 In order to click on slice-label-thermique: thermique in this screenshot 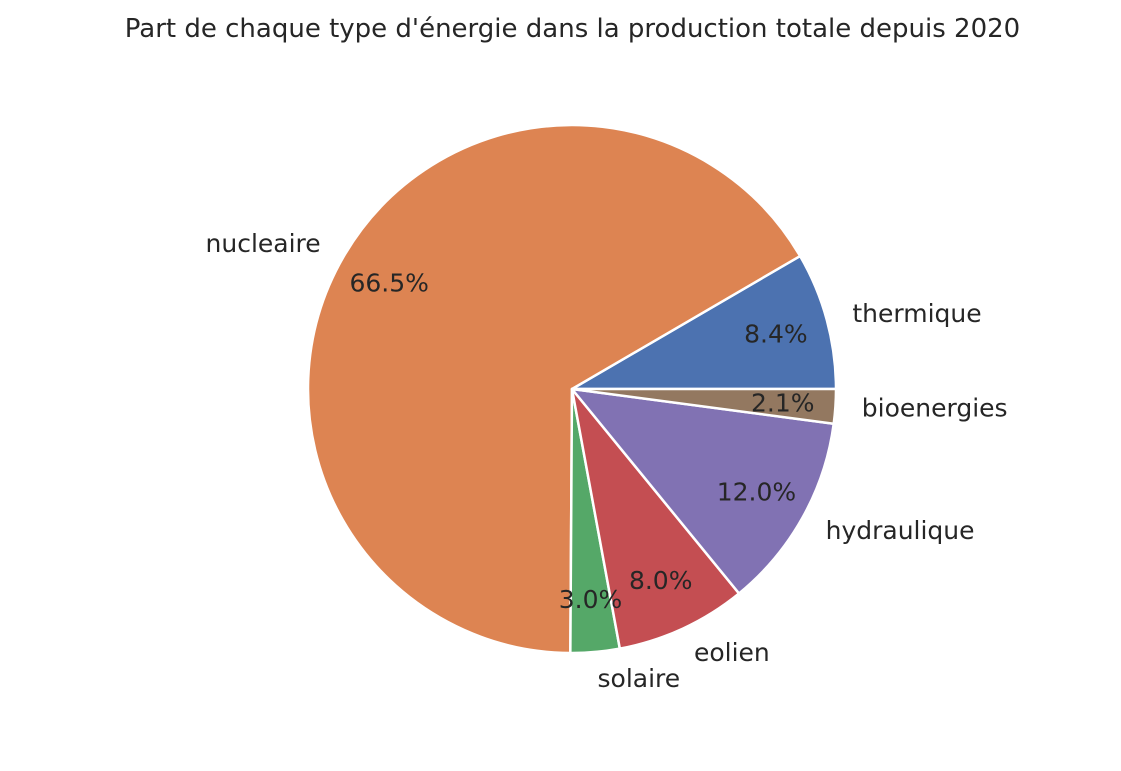, I will do `click(916, 313)`.